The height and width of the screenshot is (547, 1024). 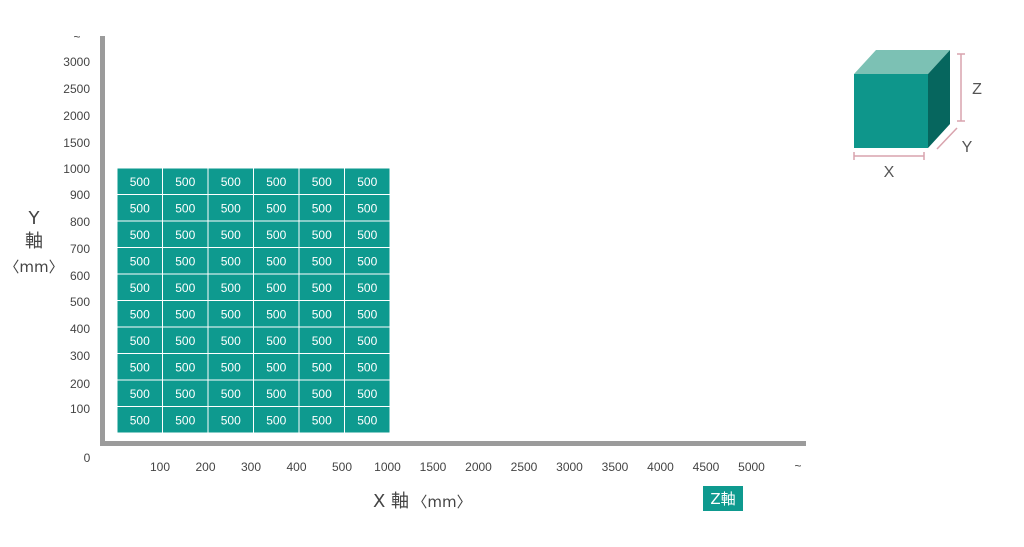 I want to click on y-tick-label: 800, so click(x=80, y=222).